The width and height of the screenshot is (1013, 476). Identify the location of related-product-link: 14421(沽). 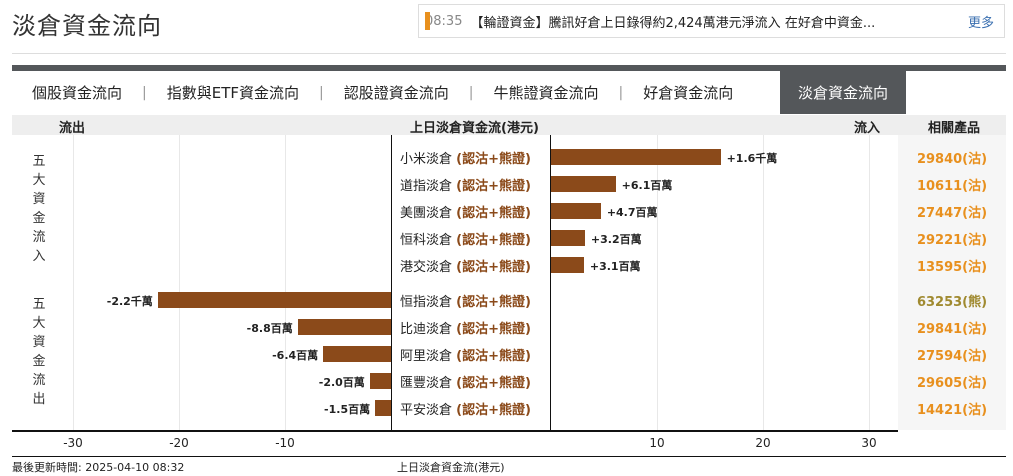
(952, 410).